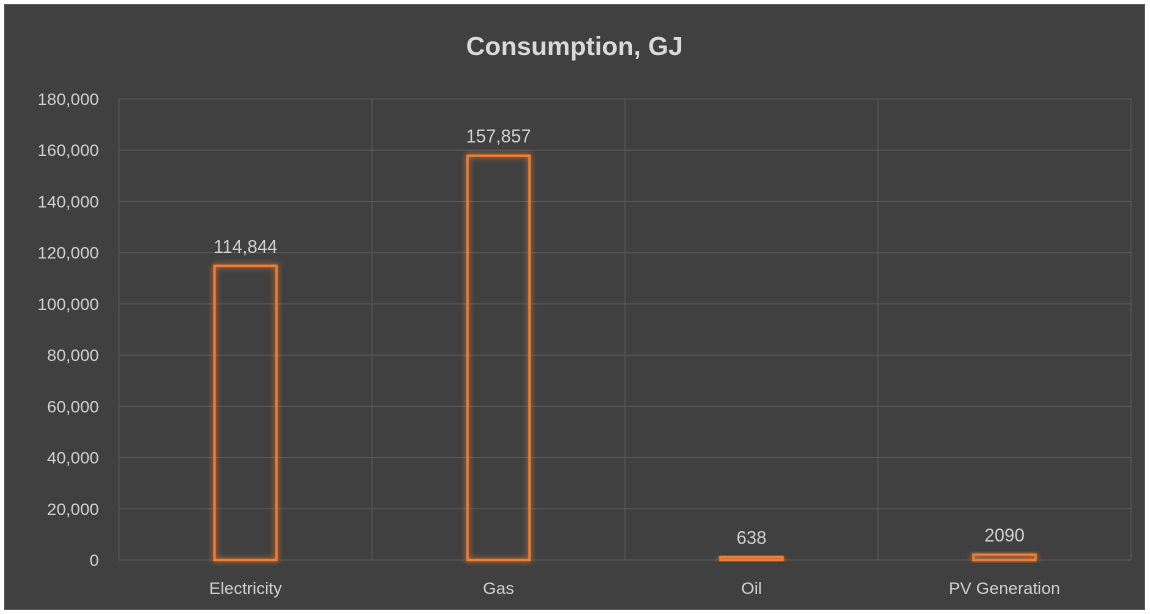 The image size is (1150, 614). What do you see at coordinates (1005, 588) in the screenshot?
I see `x-tick-label: PV Generation` at bounding box center [1005, 588].